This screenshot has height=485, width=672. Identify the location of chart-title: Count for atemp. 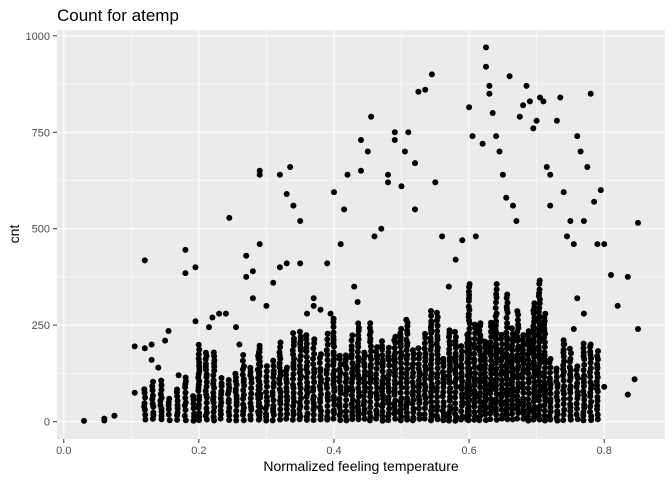
(118, 15).